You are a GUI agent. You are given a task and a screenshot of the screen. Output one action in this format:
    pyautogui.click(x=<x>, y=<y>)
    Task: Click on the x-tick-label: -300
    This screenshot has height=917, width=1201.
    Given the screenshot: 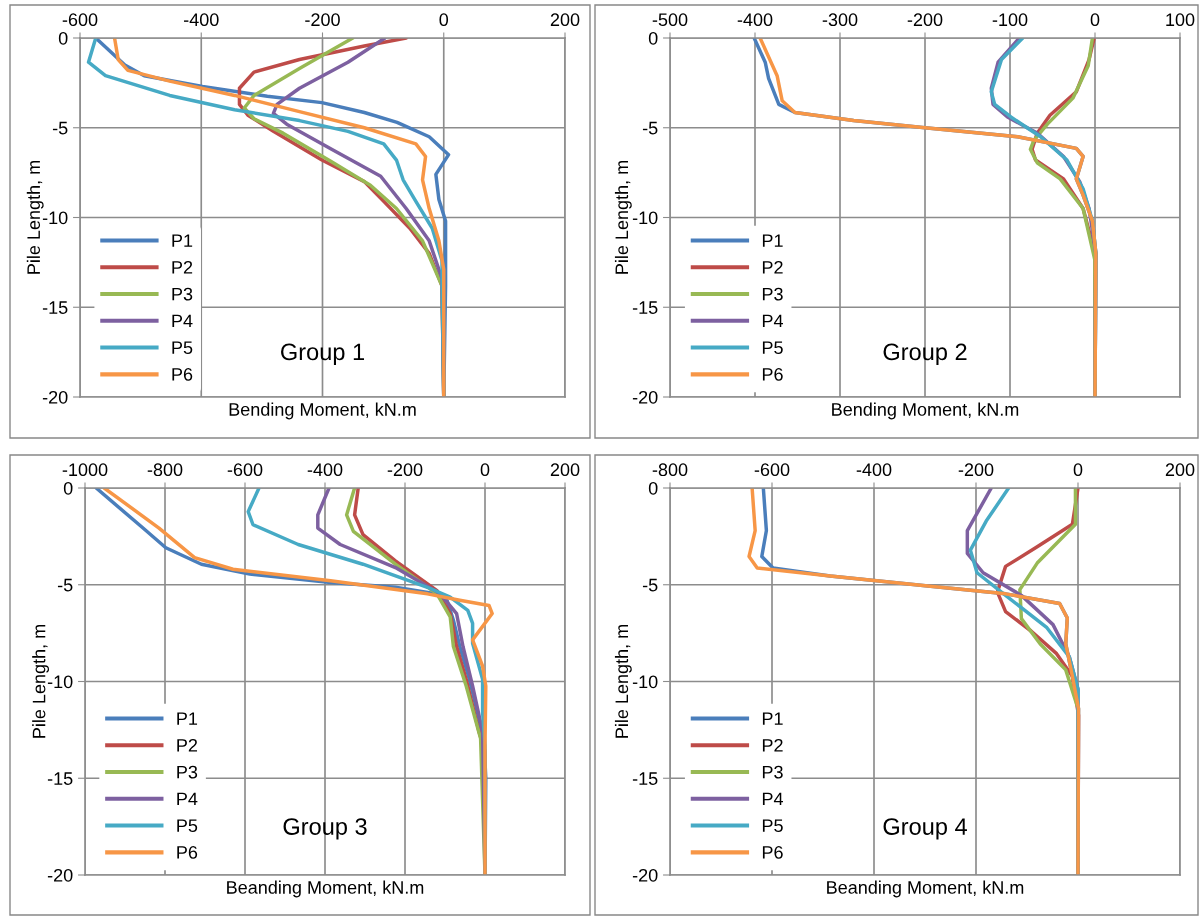 What is the action you would take?
    pyautogui.click(x=840, y=20)
    